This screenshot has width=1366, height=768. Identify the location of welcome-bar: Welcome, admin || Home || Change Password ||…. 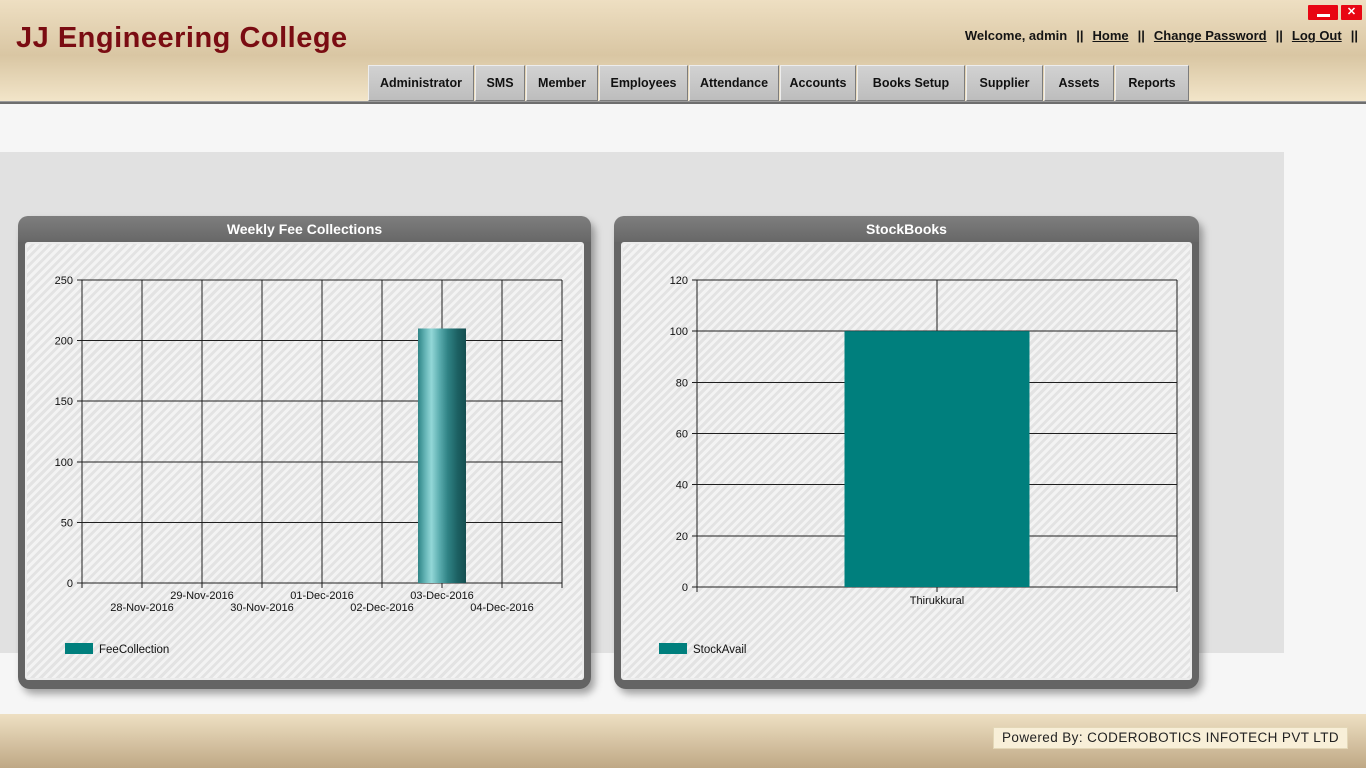
(1161, 35).